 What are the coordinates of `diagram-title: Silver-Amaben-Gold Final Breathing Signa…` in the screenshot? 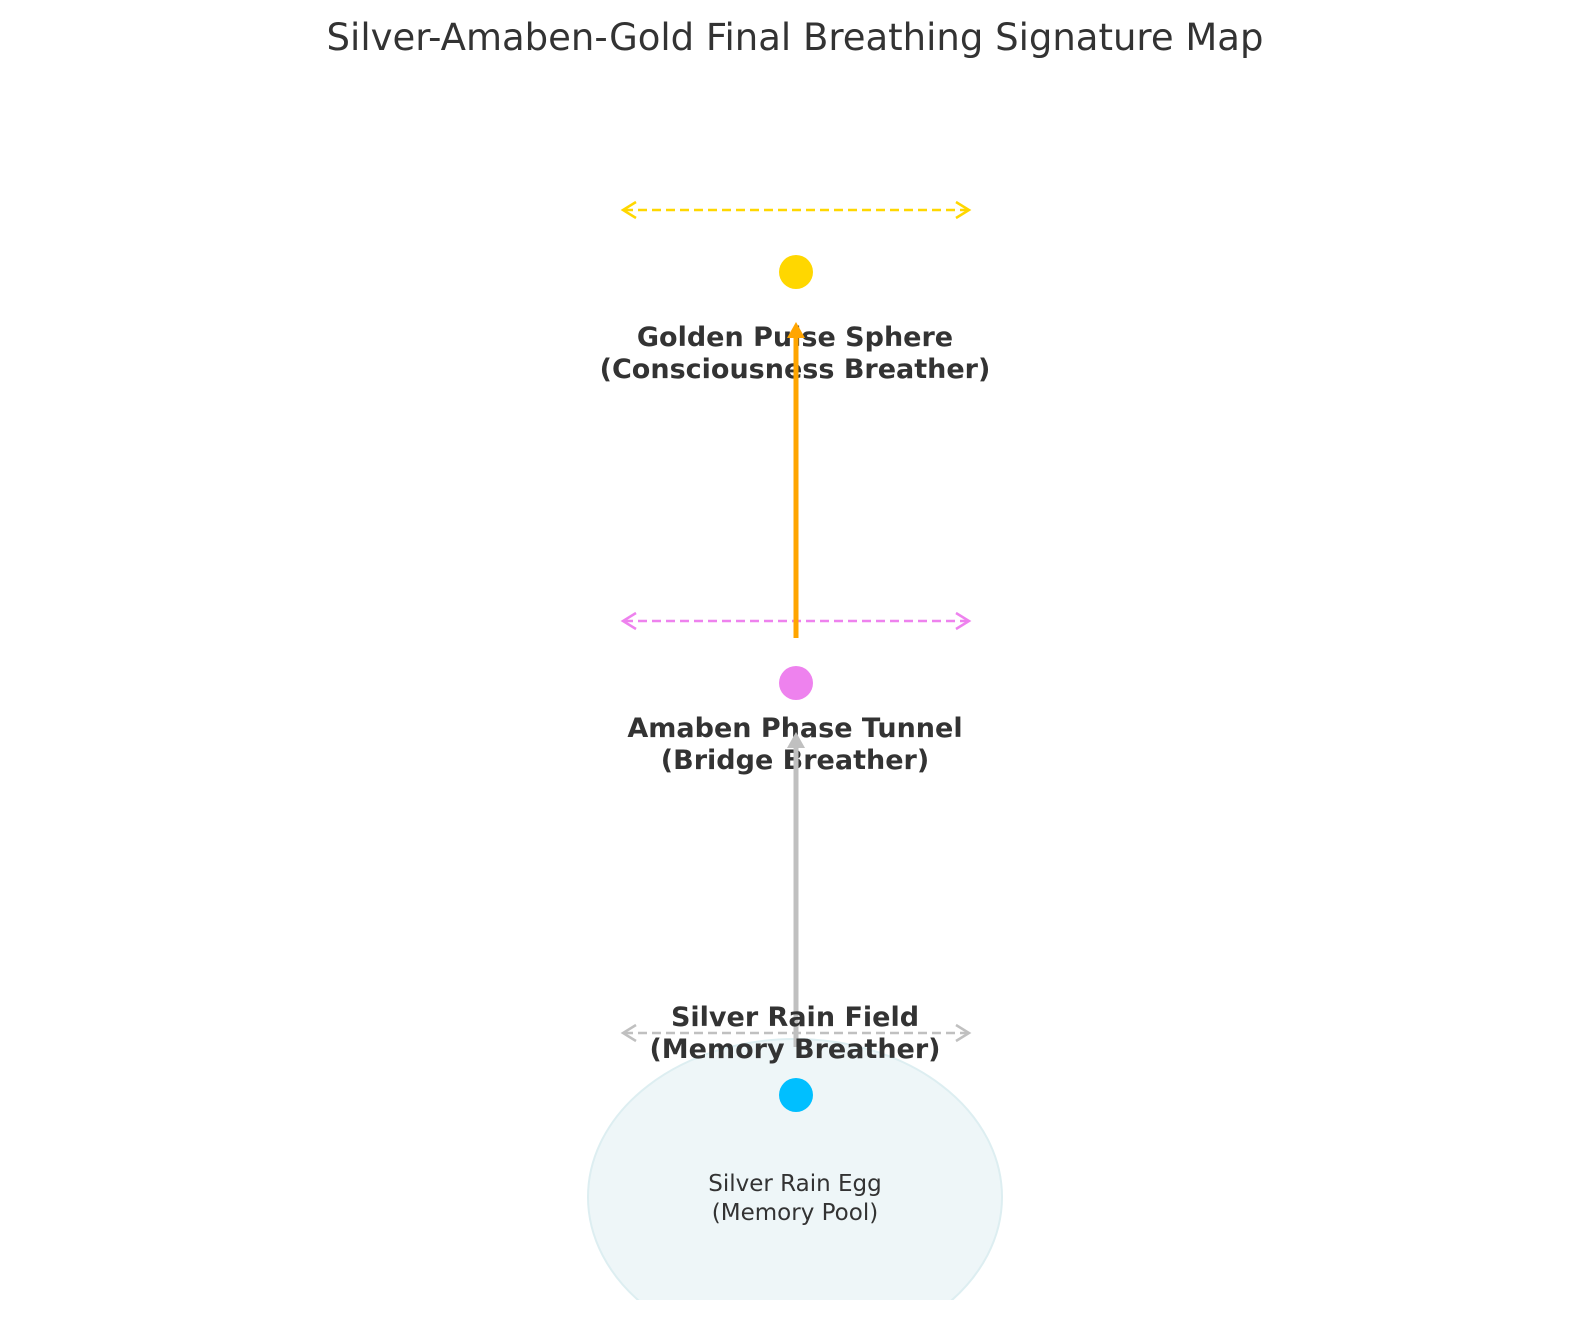 It's located at (795, 37).